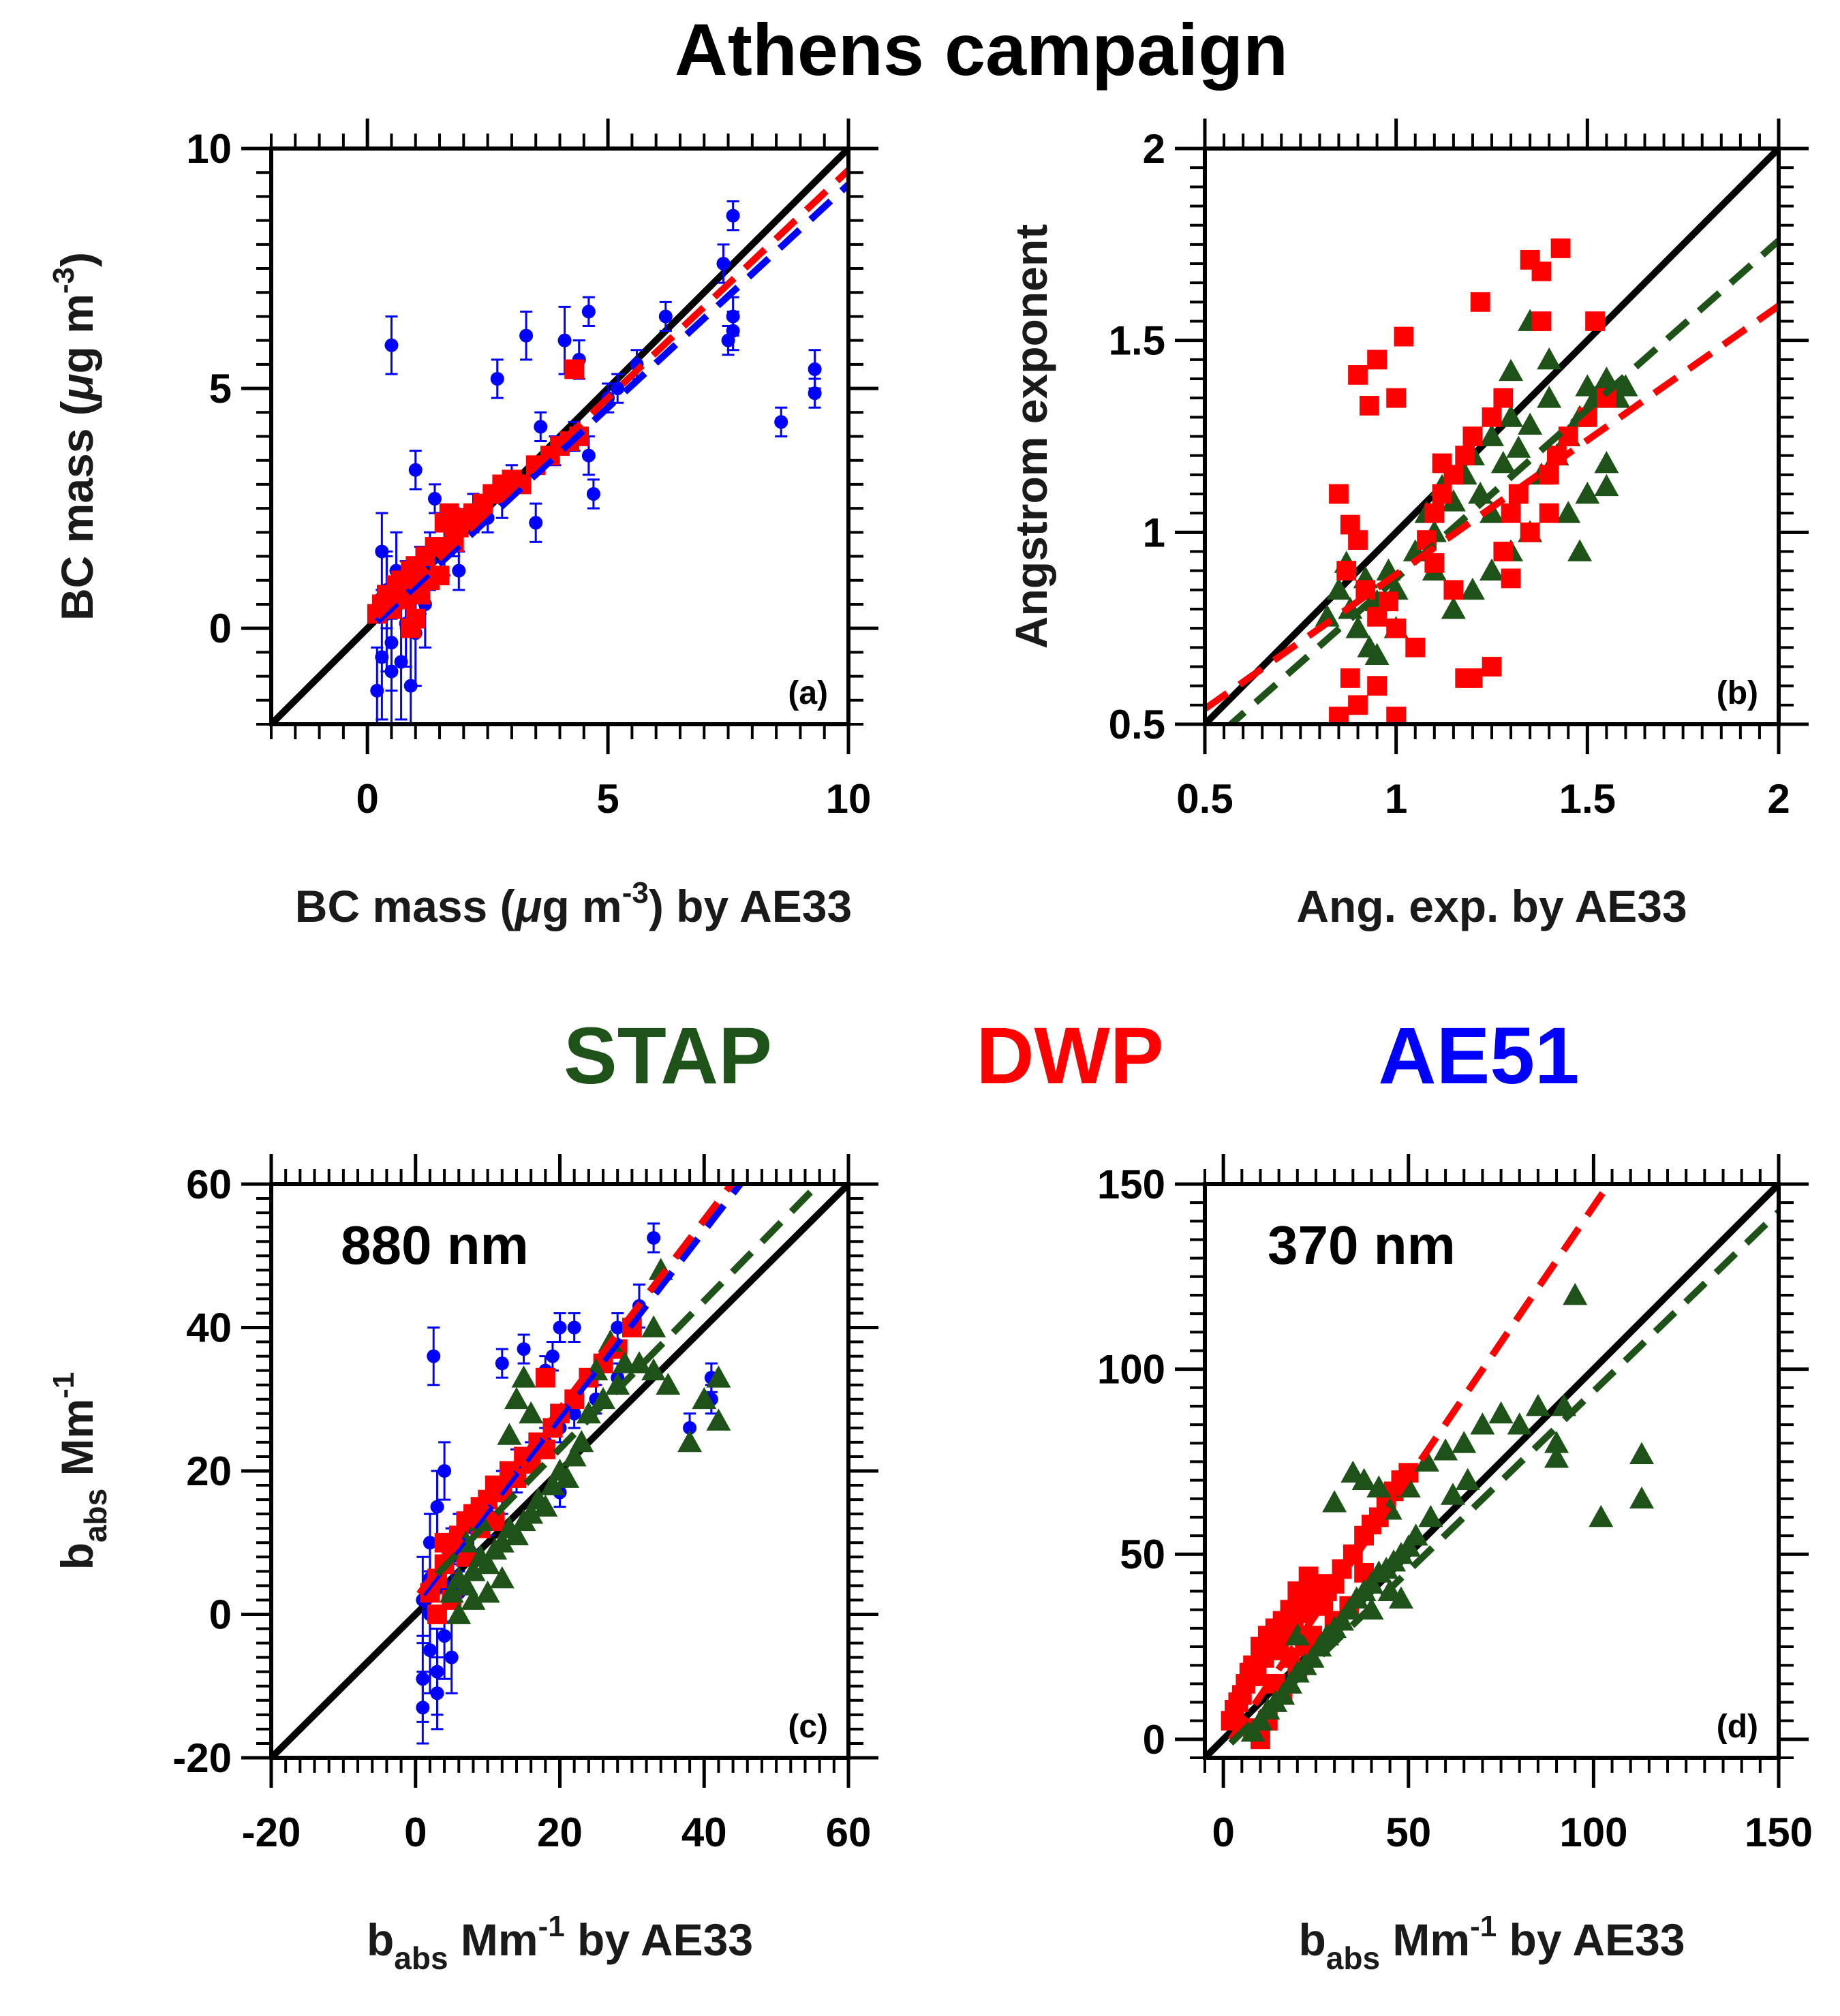 The height and width of the screenshot is (2016, 1840). Describe the element at coordinates (1779, 799) in the screenshot. I see `x-tick-label: 2` at that location.